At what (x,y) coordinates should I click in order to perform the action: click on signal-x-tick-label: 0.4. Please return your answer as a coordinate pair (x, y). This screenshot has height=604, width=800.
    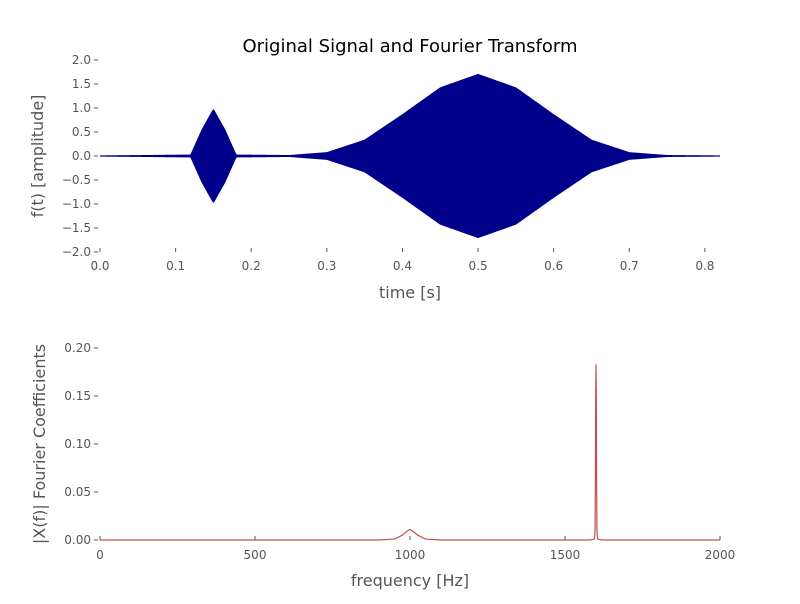
    Looking at the image, I should click on (402, 266).